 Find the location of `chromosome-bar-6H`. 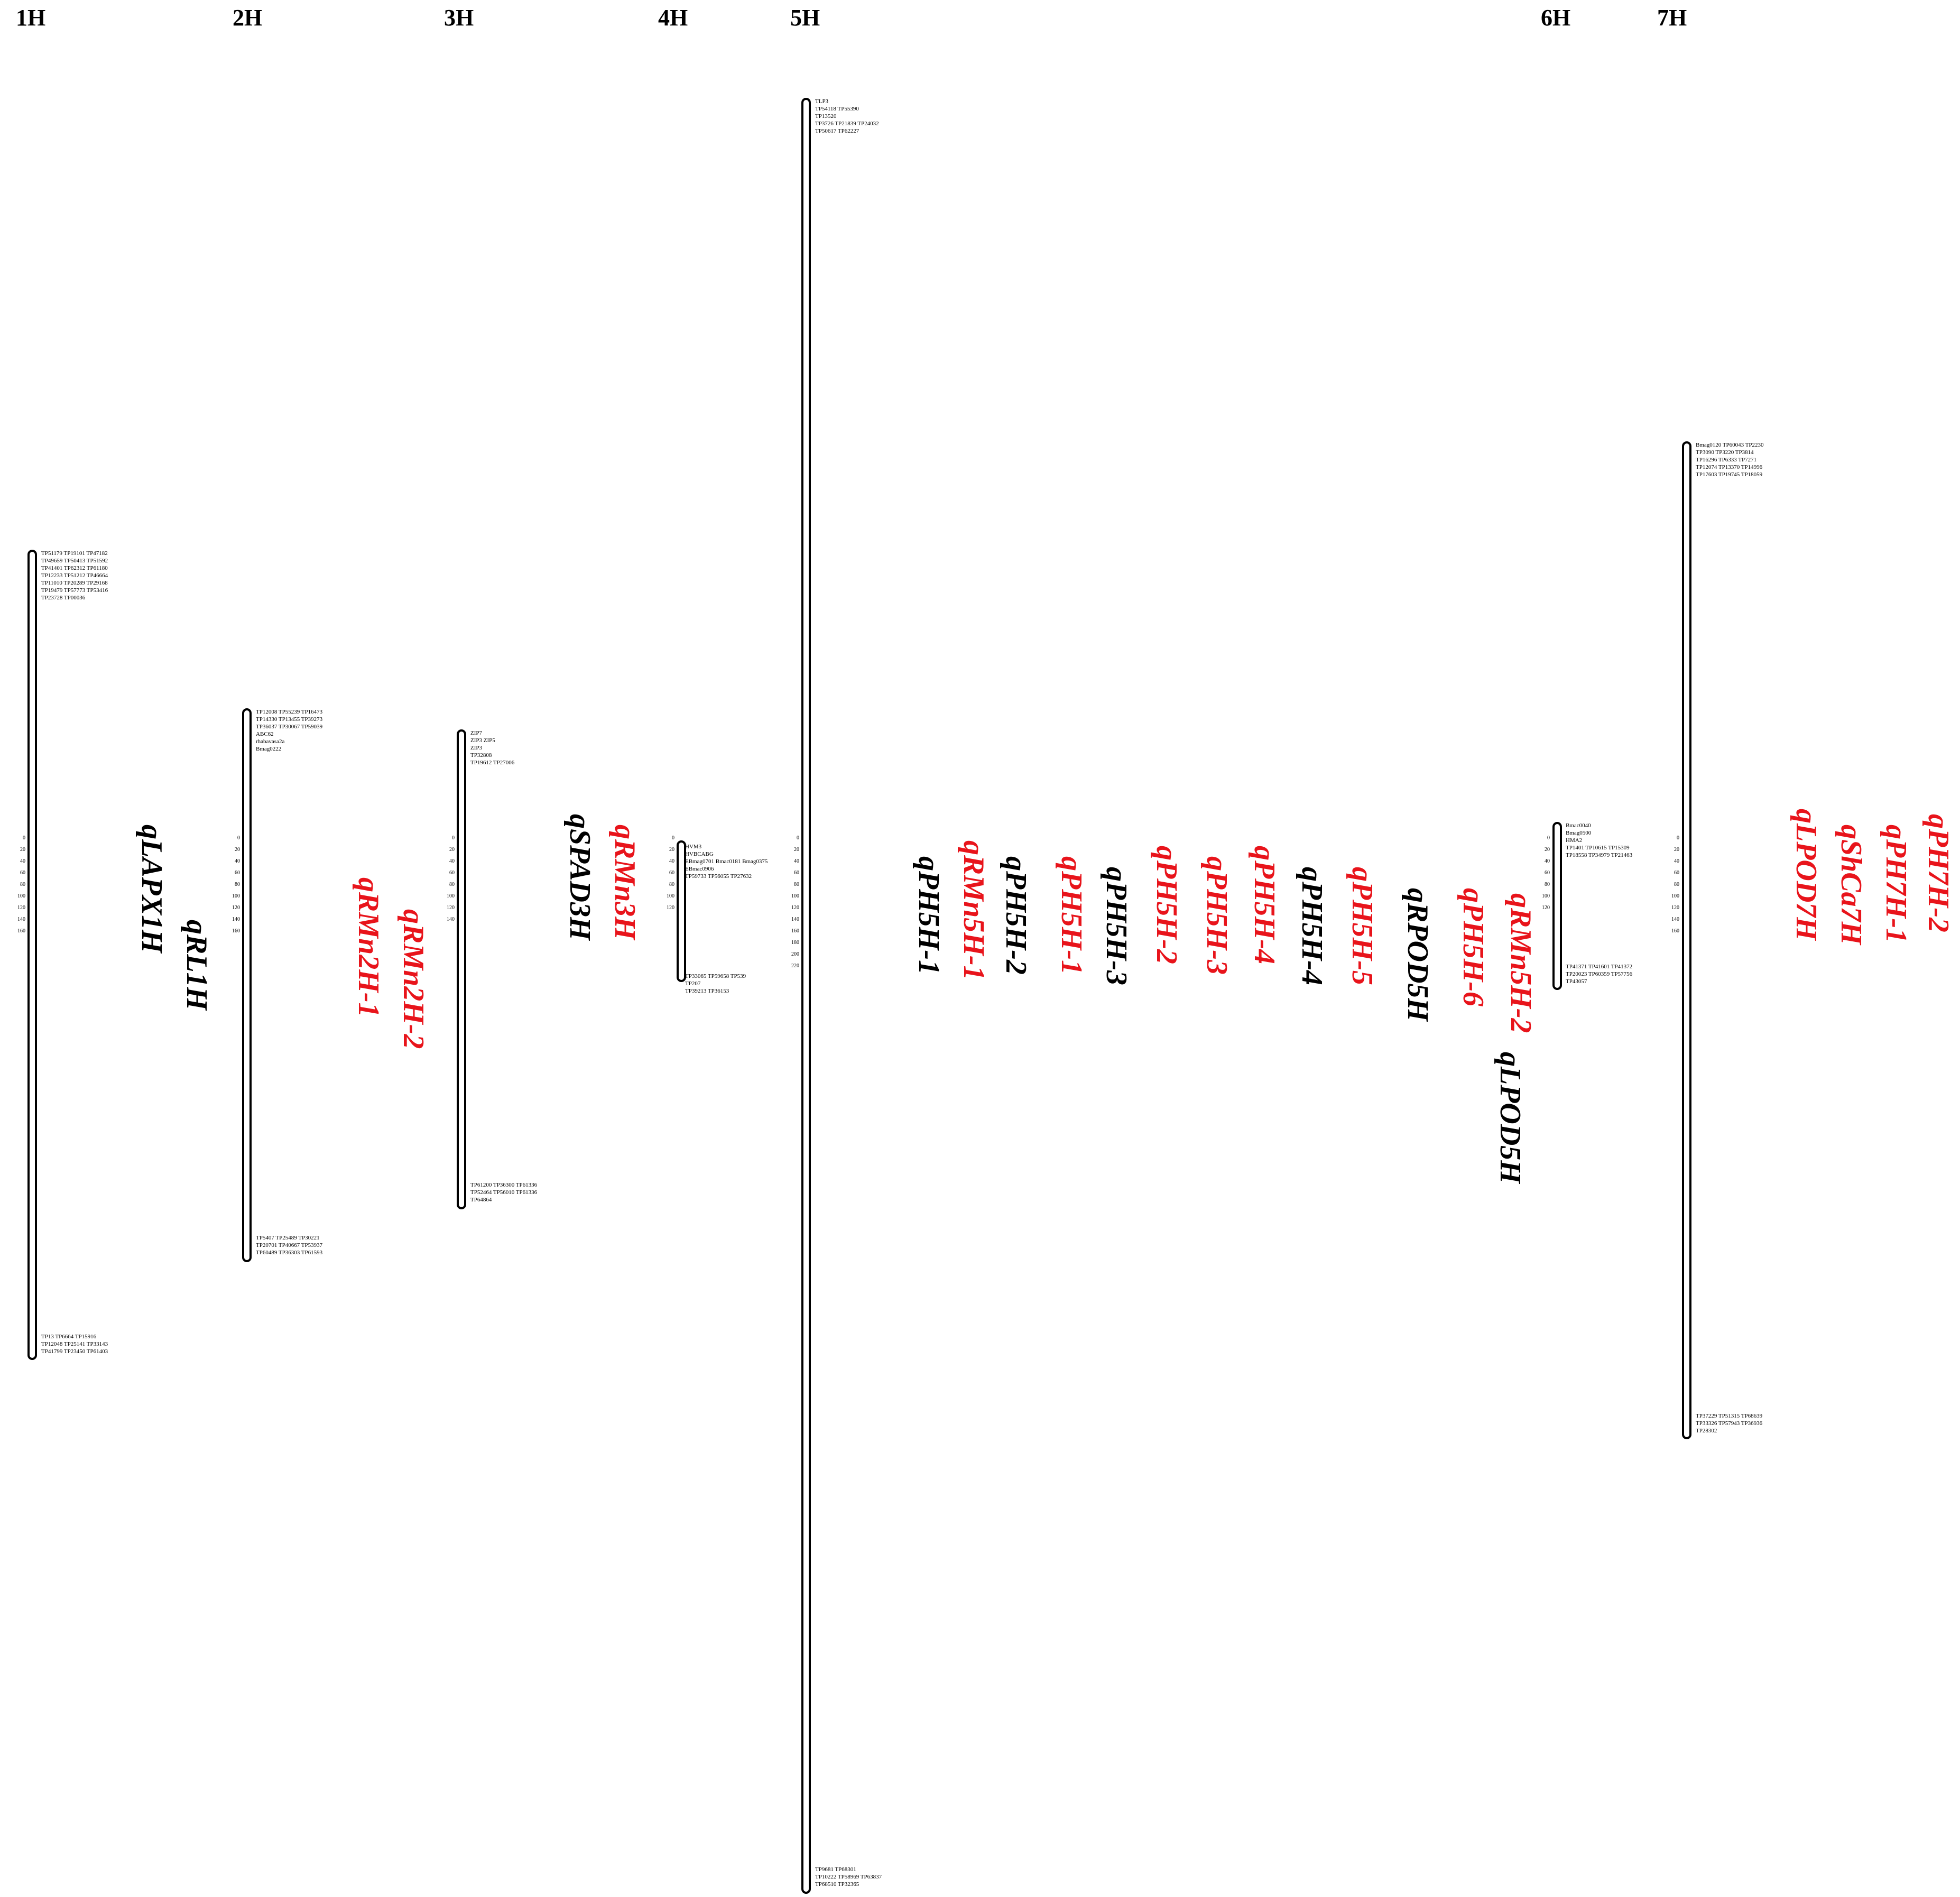

chromosome-bar-6H is located at coordinates (1557, 906).